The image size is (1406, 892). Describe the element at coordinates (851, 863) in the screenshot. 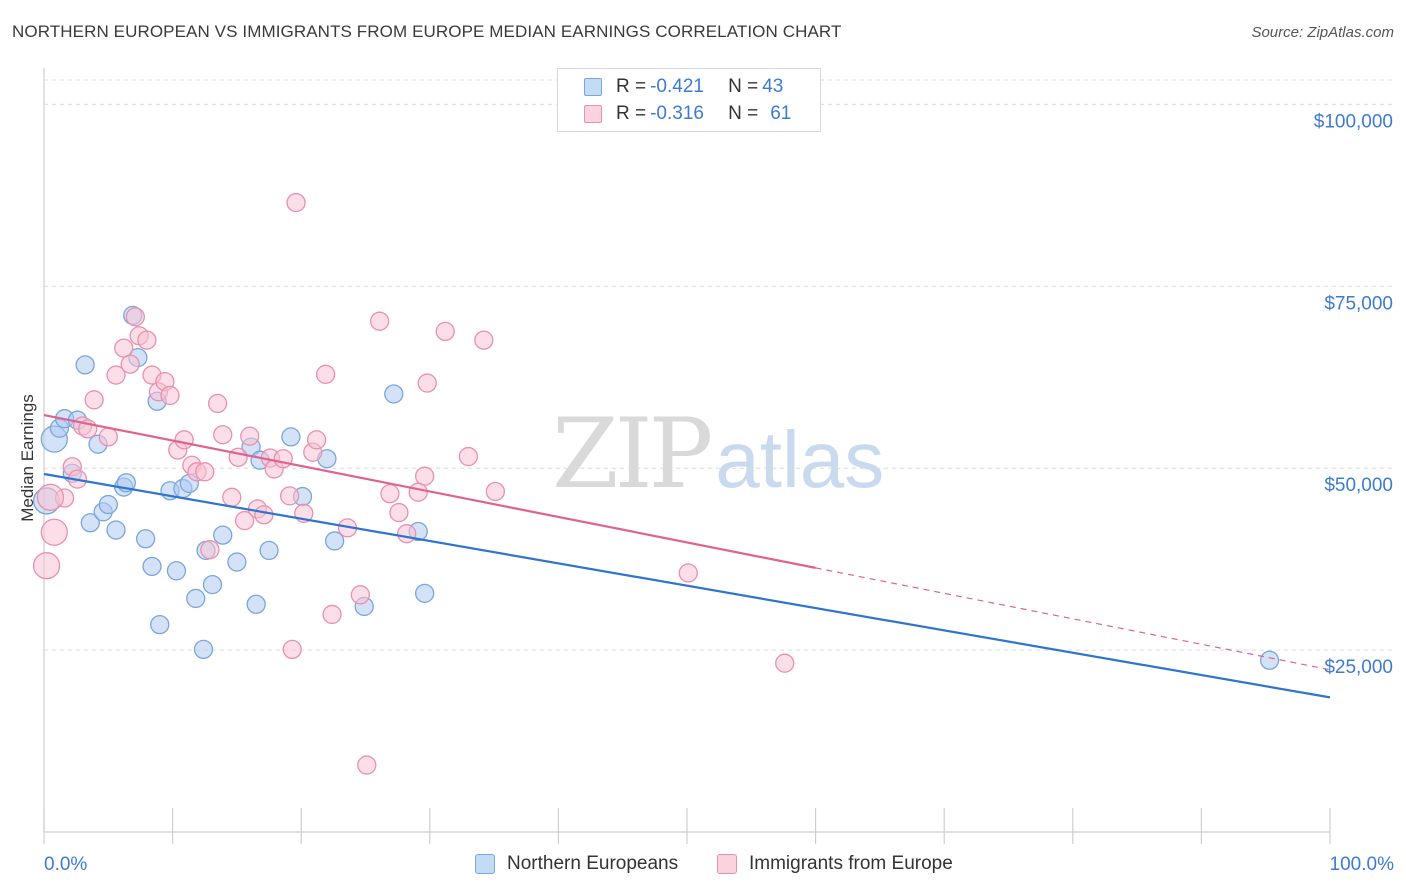

I see `bottom-legend-label-pink: Immigrants from Europe` at that location.